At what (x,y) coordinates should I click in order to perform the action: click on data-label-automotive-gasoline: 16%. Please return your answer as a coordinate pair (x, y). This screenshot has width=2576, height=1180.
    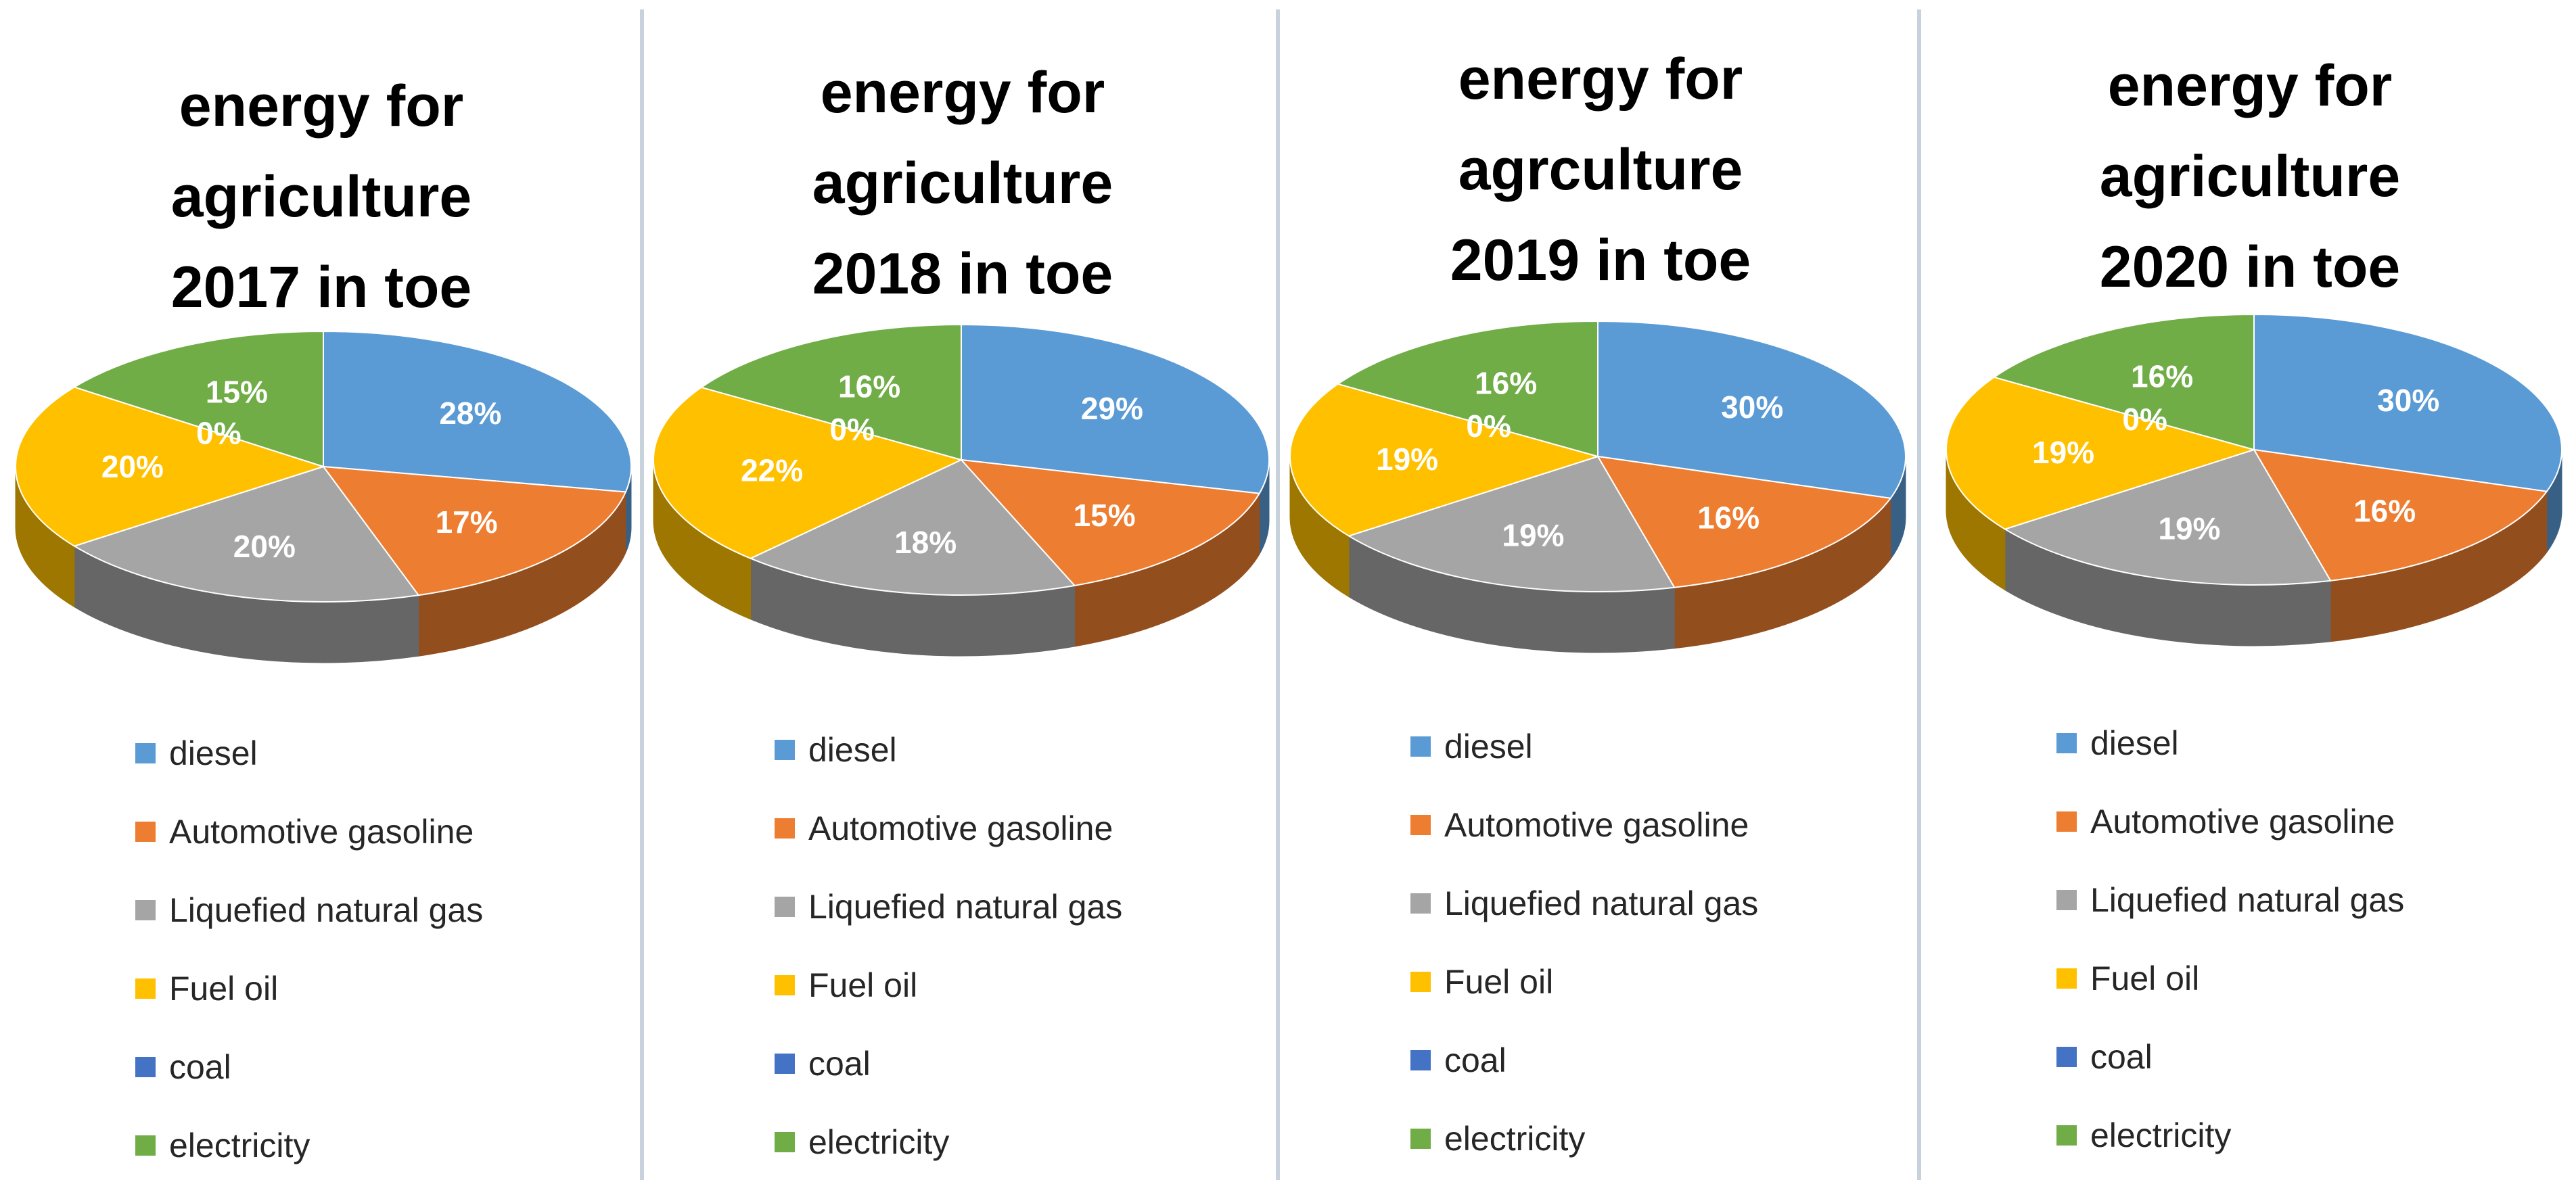
    Looking at the image, I should click on (1728, 517).